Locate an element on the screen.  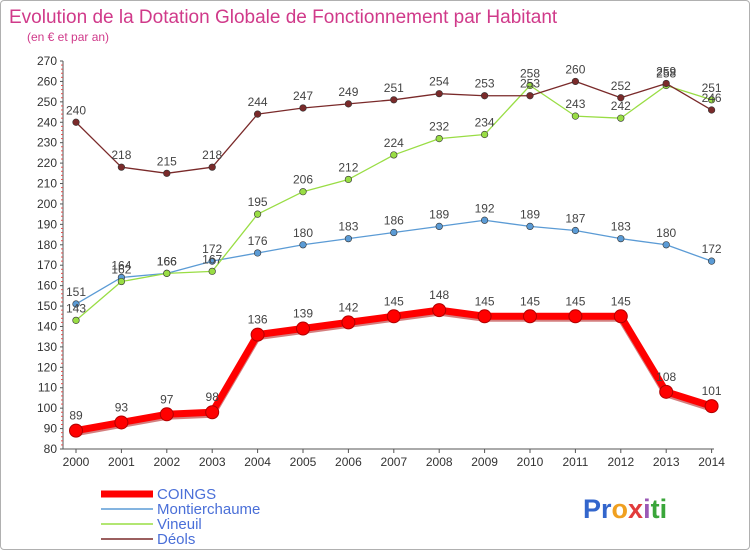
y-tick-label: 130 is located at coordinates (47, 347).